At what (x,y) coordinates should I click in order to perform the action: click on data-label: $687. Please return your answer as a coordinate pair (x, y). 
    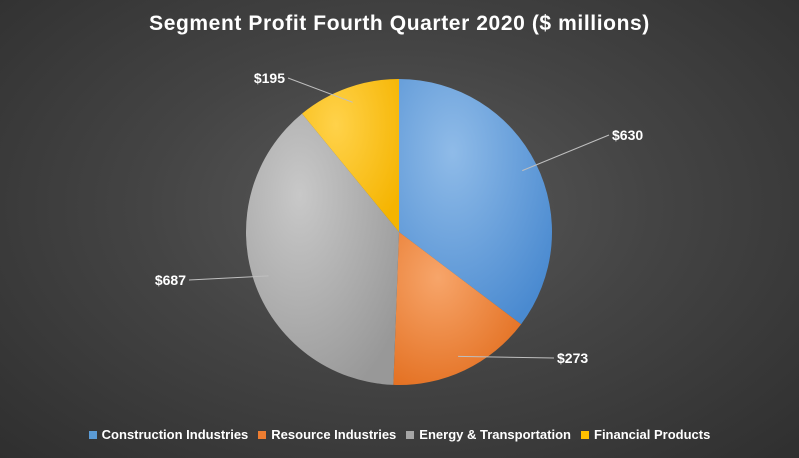
    Looking at the image, I should click on (170, 280).